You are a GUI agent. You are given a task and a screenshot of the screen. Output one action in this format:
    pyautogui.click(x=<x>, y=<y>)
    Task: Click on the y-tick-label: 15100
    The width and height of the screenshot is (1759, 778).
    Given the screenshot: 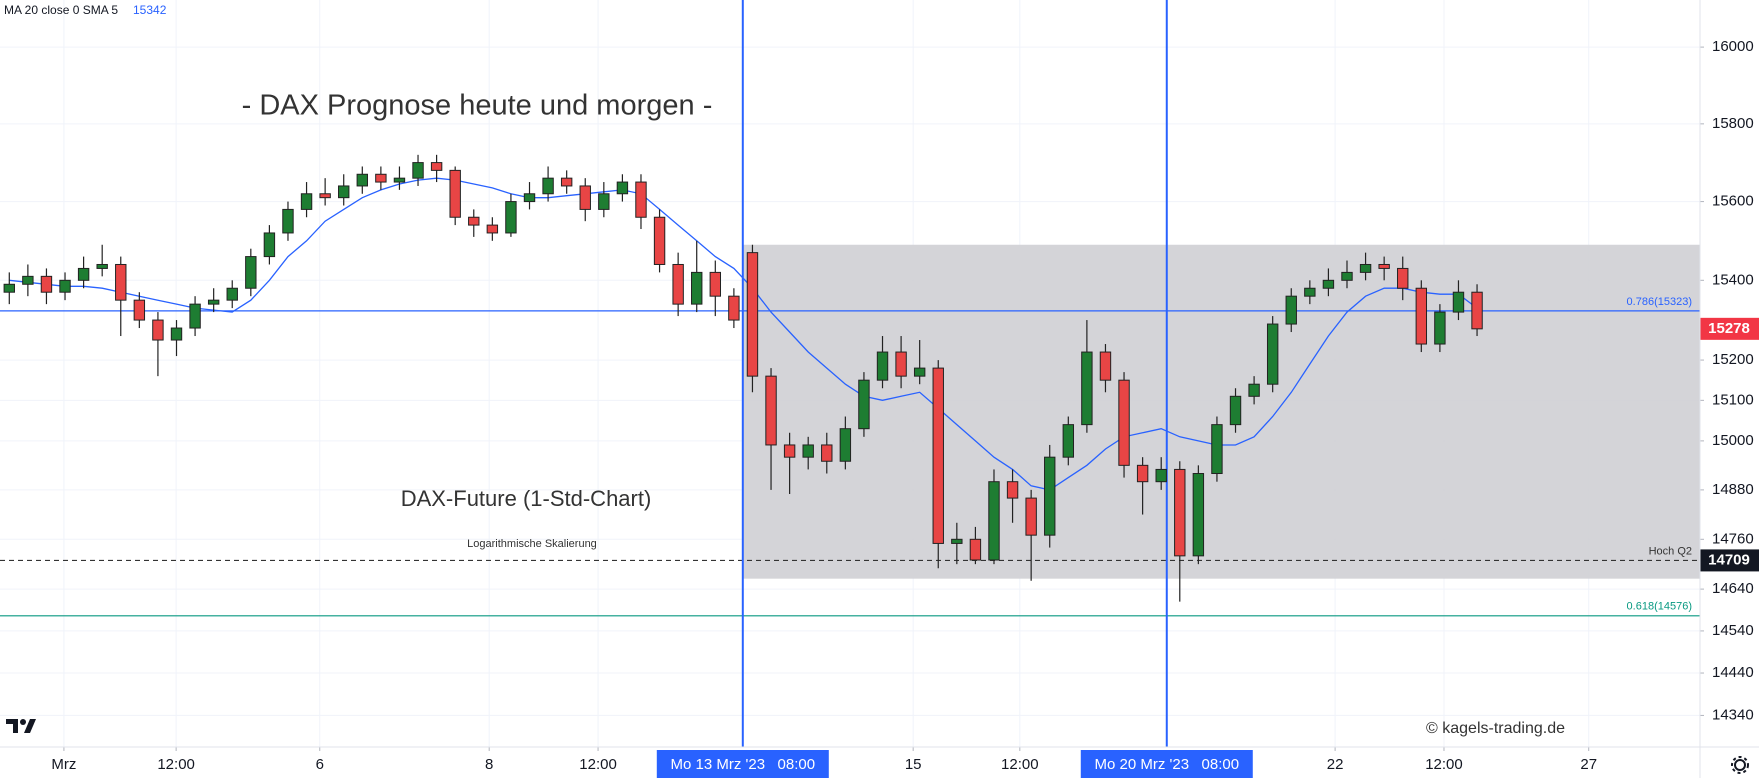 What is the action you would take?
    pyautogui.click(x=1733, y=399)
    